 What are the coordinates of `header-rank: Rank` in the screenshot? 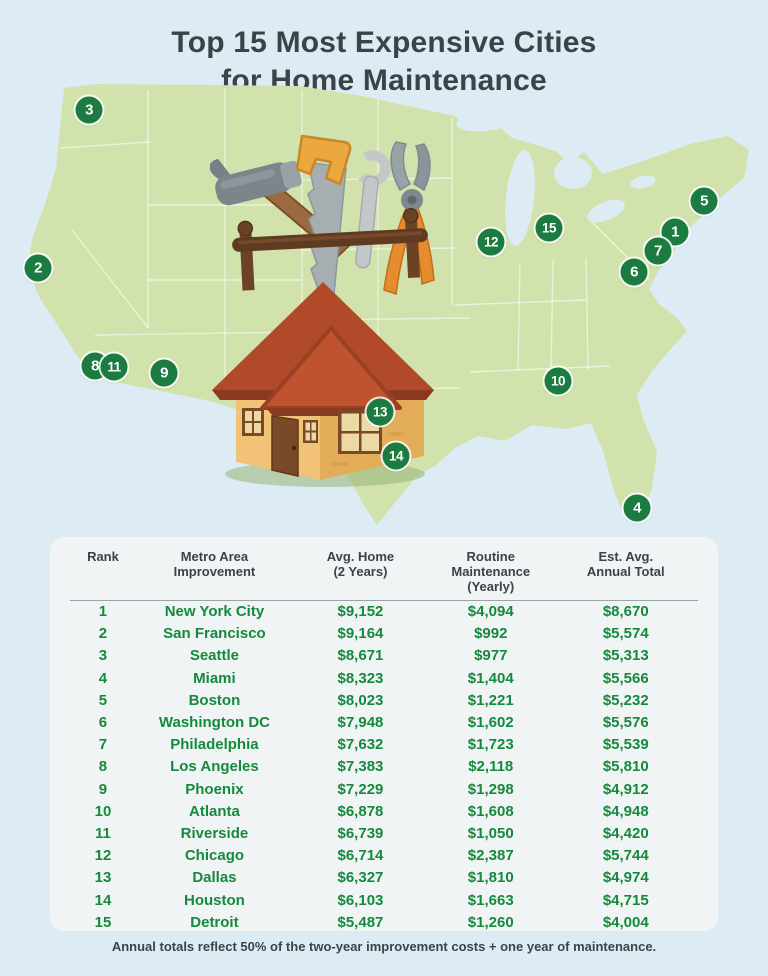 It's located at (103, 574).